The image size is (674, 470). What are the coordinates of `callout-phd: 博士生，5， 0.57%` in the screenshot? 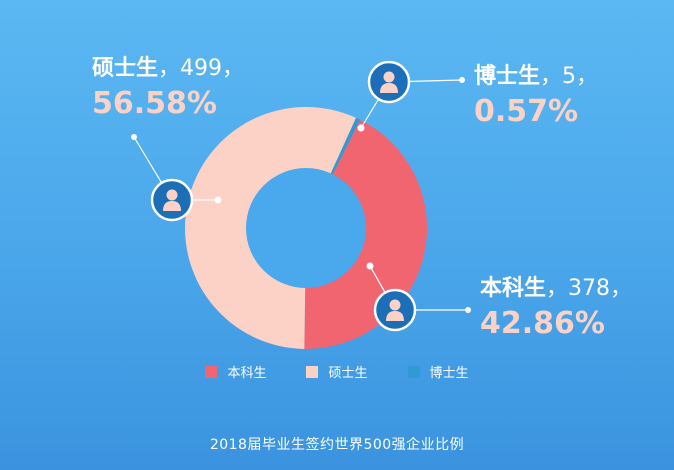 It's located at (536, 93).